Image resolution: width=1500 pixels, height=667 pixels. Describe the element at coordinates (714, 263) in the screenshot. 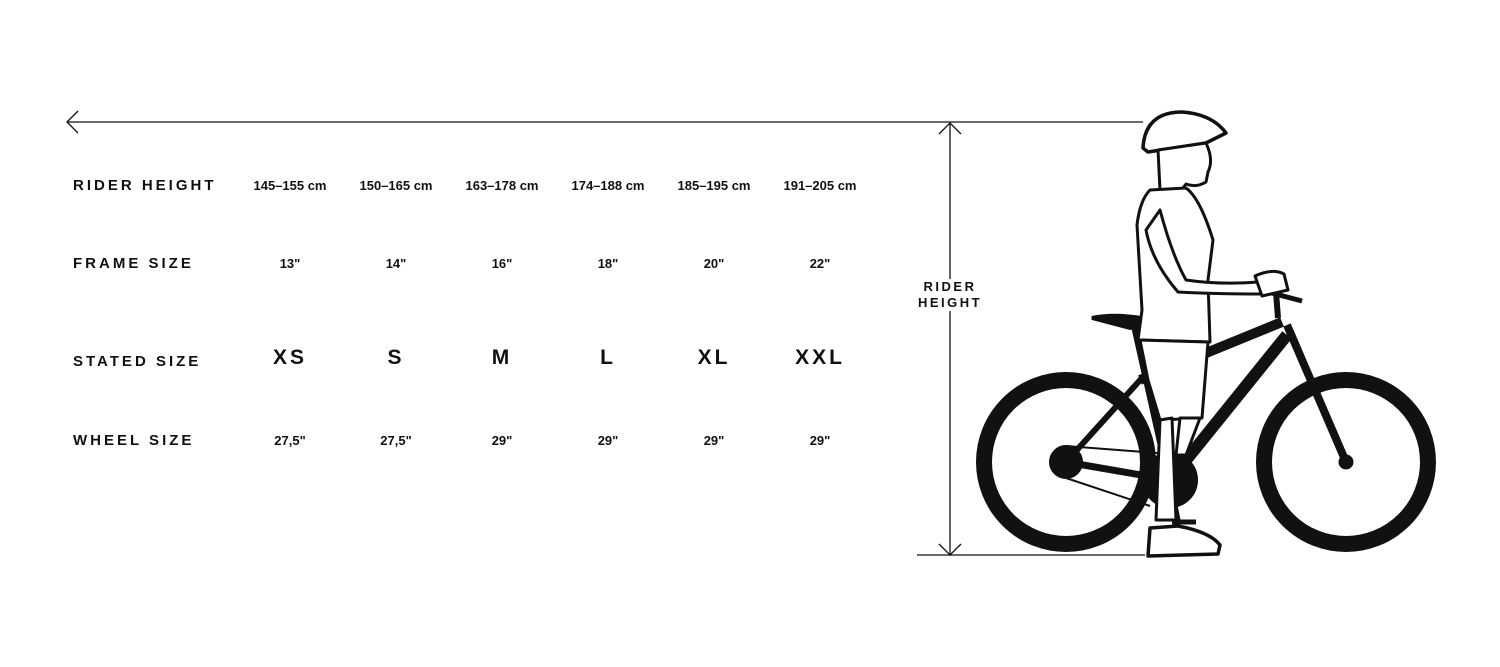

I see `frame-size-value: 20"` at that location.